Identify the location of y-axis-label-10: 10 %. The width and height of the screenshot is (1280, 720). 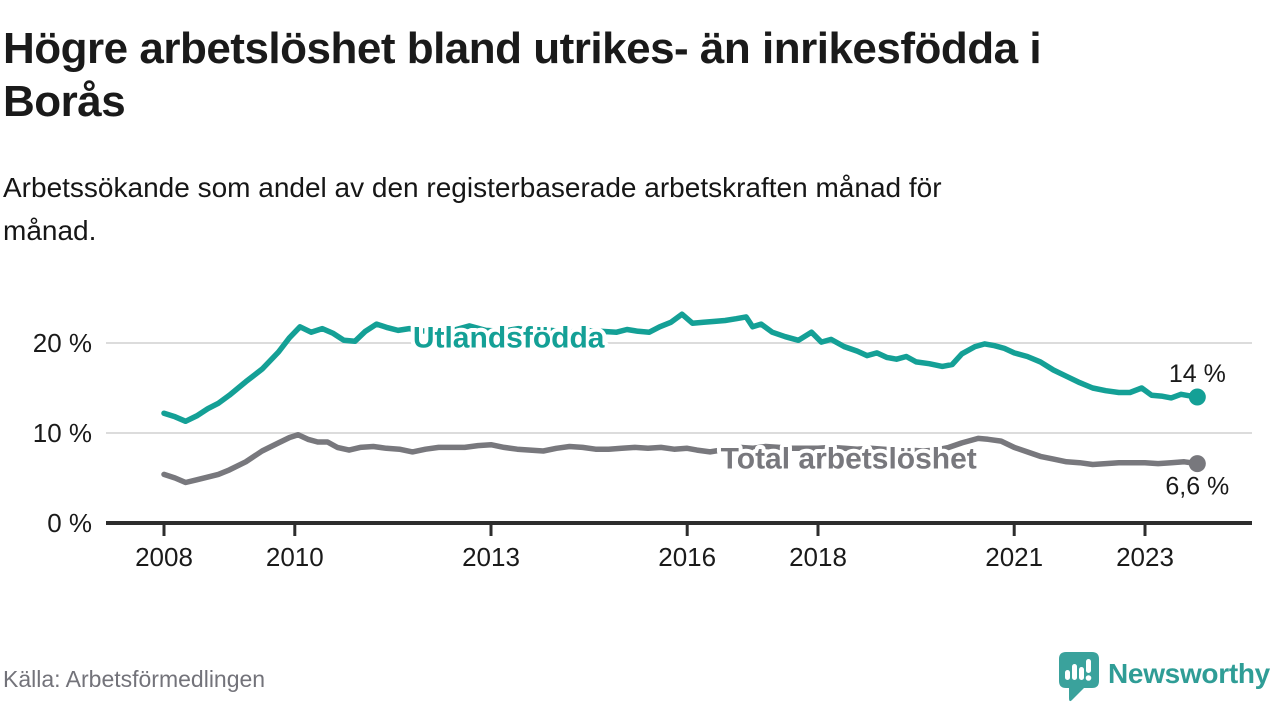
(62, 433).